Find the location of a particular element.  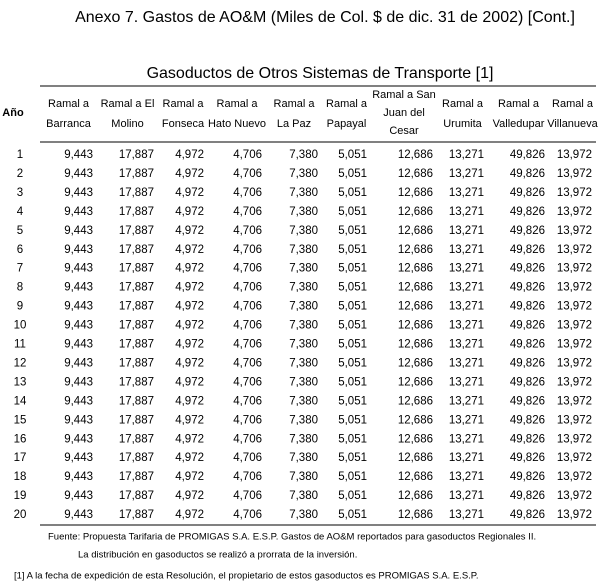

year-cell: 8 is located at coordinates (20, 288).